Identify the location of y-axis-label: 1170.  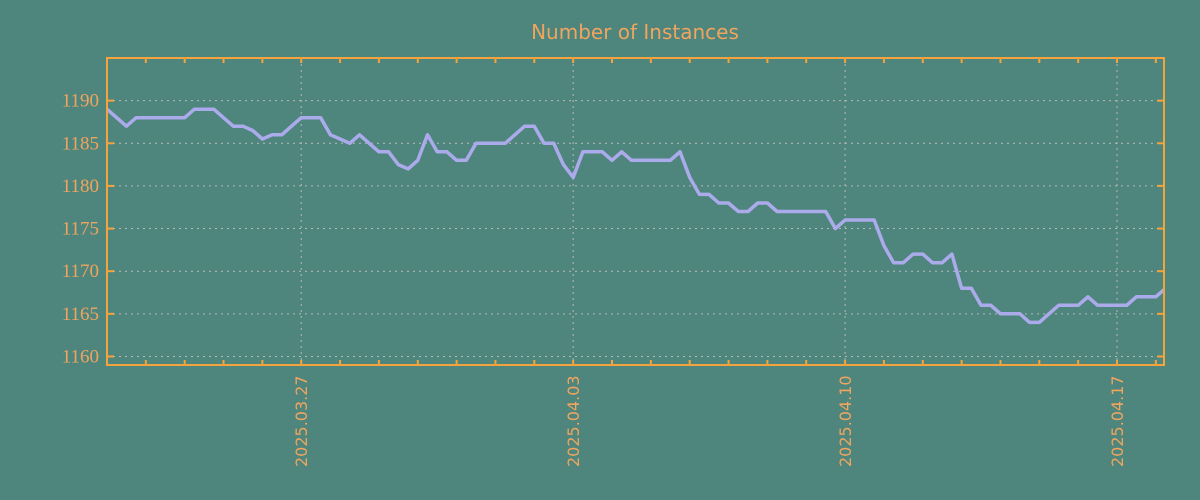
(80, 271).